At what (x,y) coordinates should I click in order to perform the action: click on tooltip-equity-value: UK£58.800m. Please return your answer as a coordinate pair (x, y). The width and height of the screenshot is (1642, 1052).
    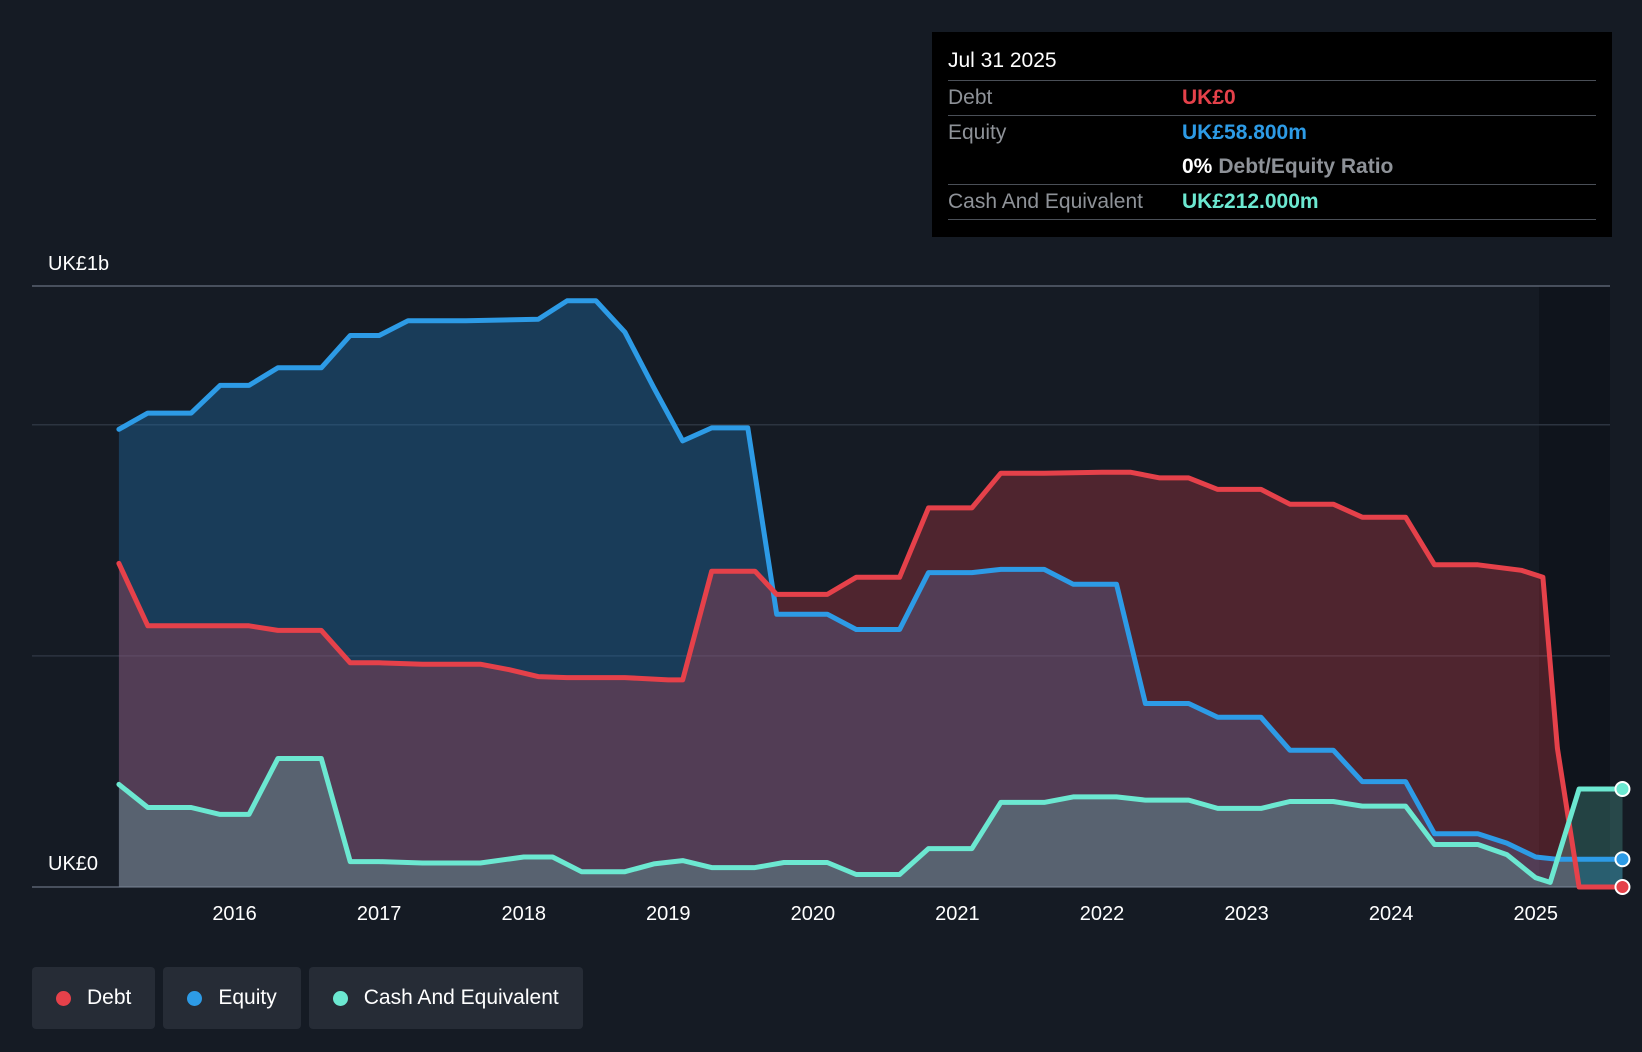
    Looking at the image, I should click on (1244, 132).